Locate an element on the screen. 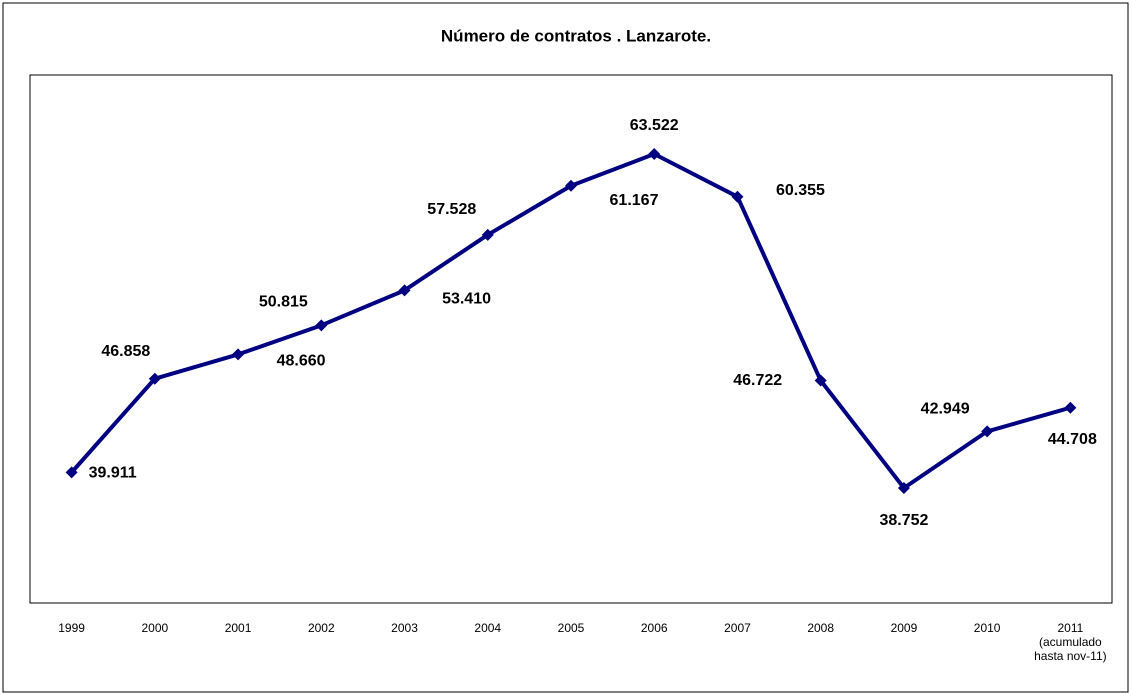  data-label: 63.522 is located at coordinates (654, 125).